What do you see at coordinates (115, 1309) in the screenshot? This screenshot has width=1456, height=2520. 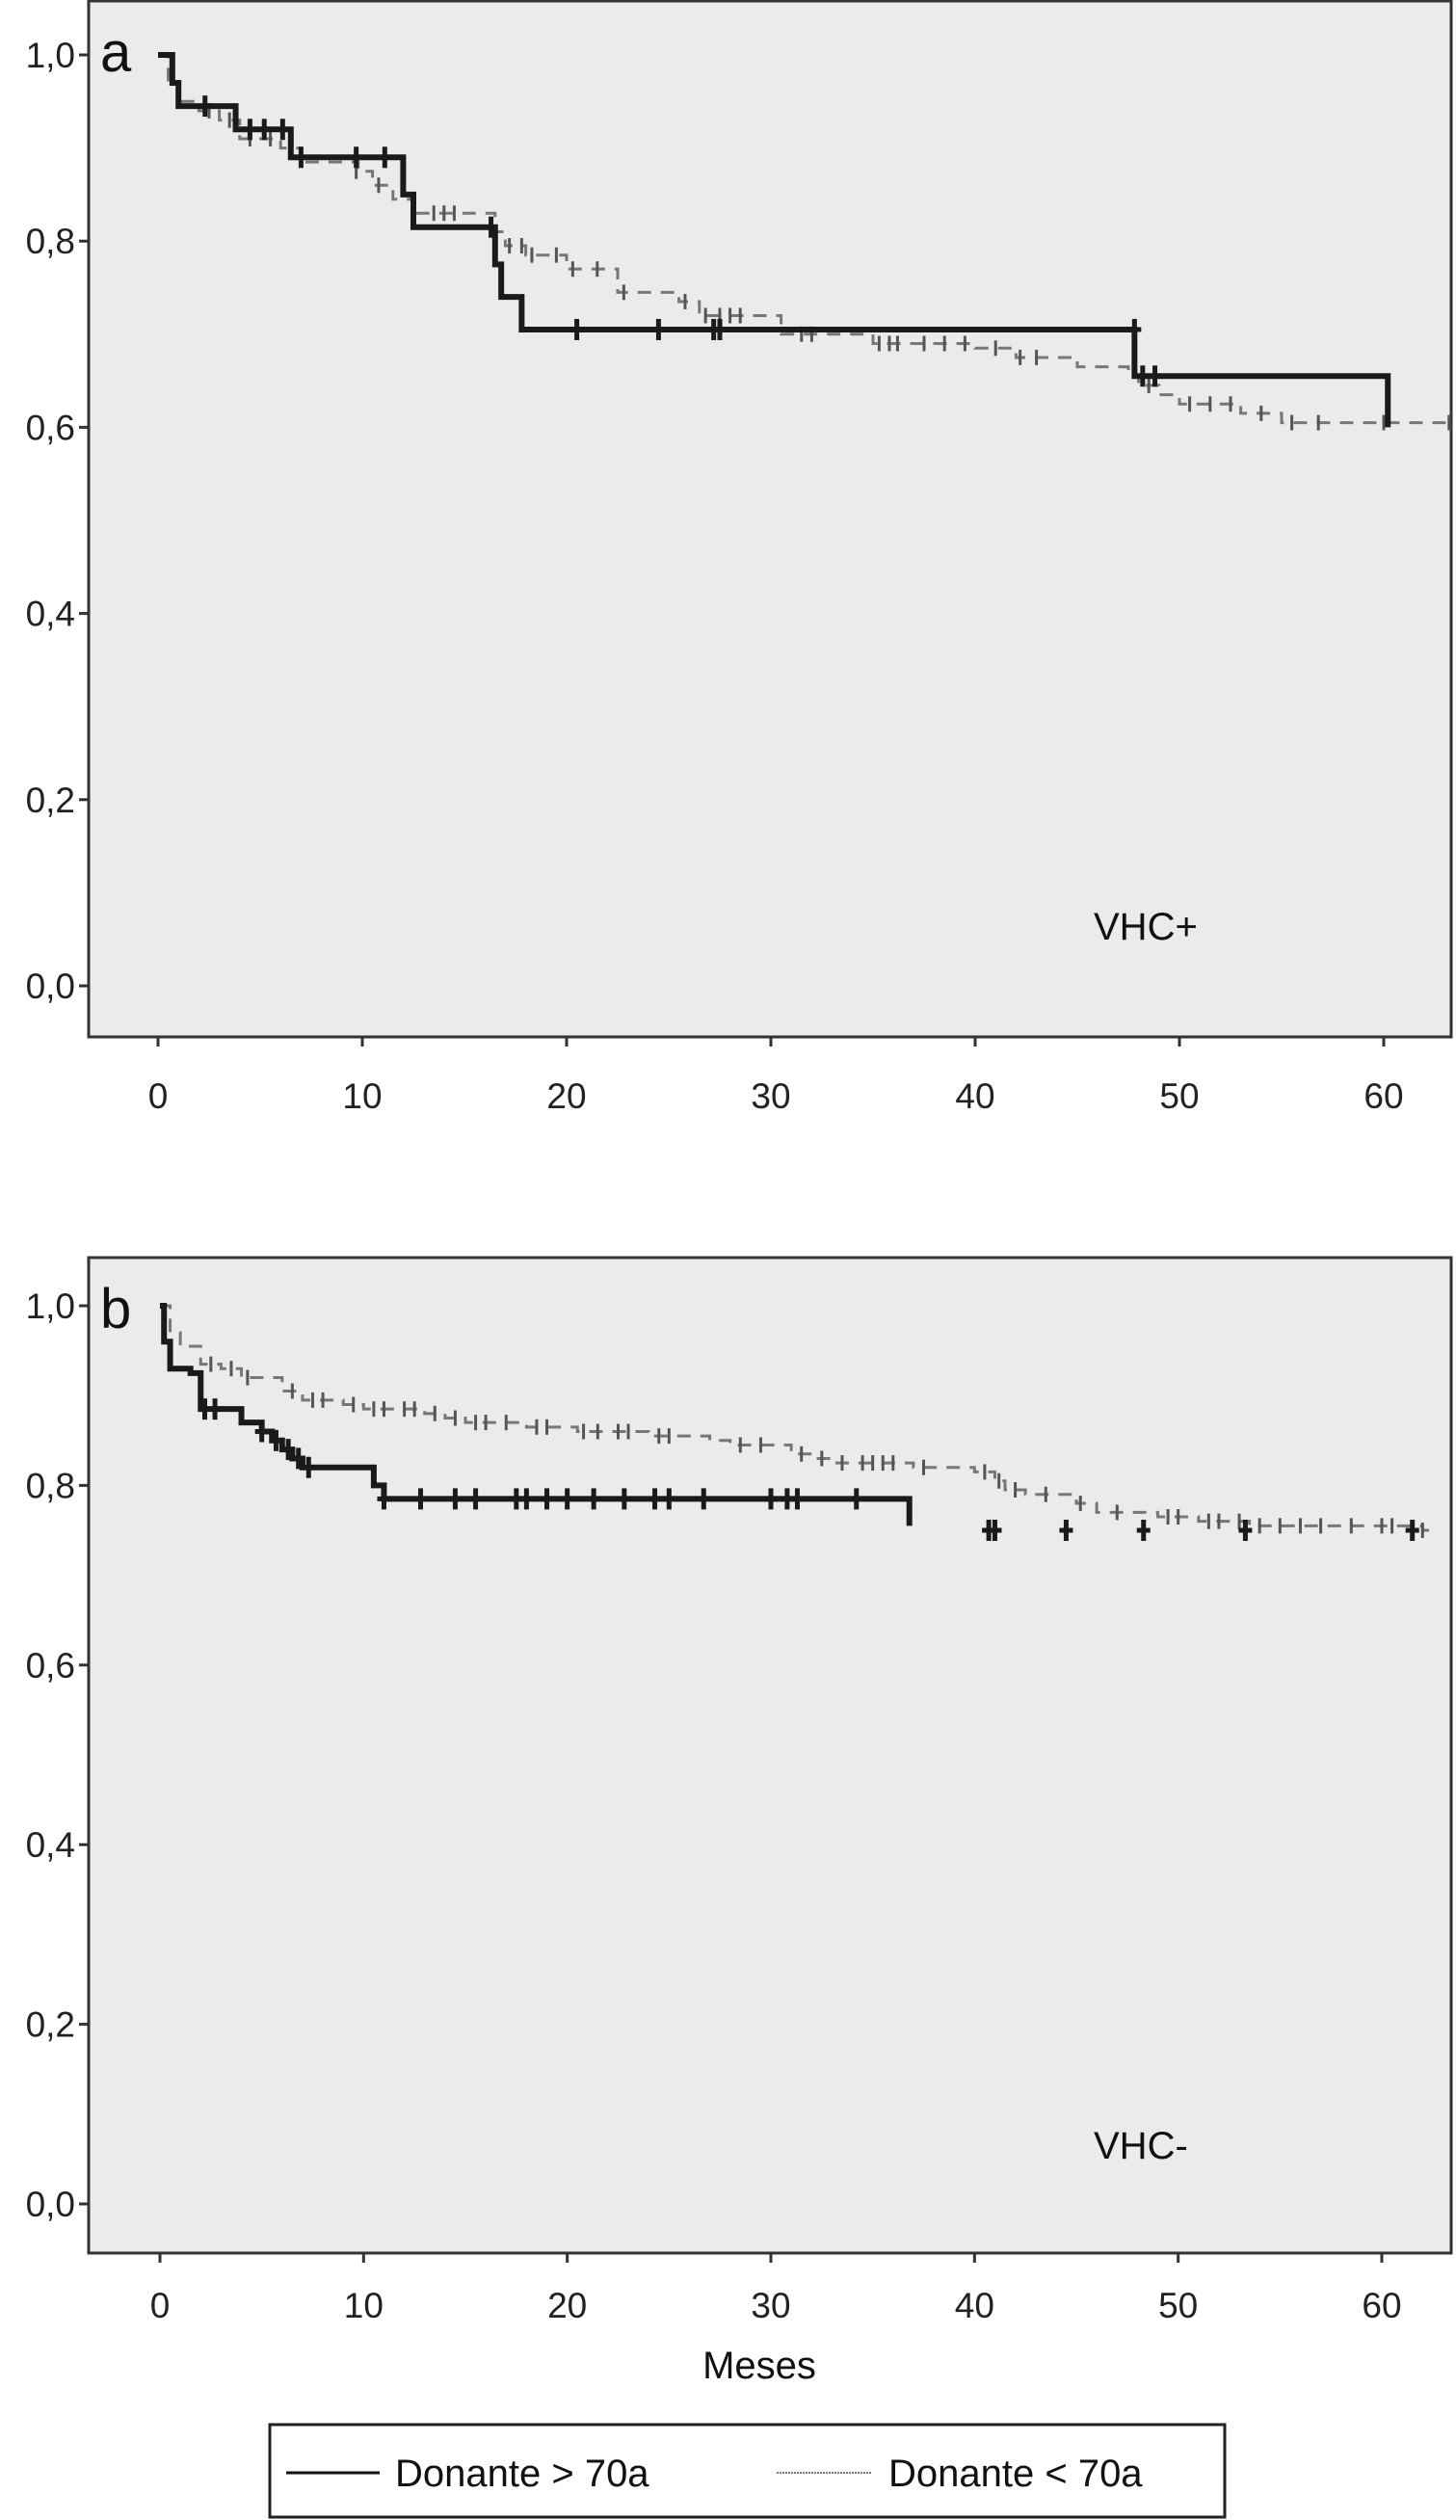 I see `panel-letter: b` at bounding box center [115, 1309].